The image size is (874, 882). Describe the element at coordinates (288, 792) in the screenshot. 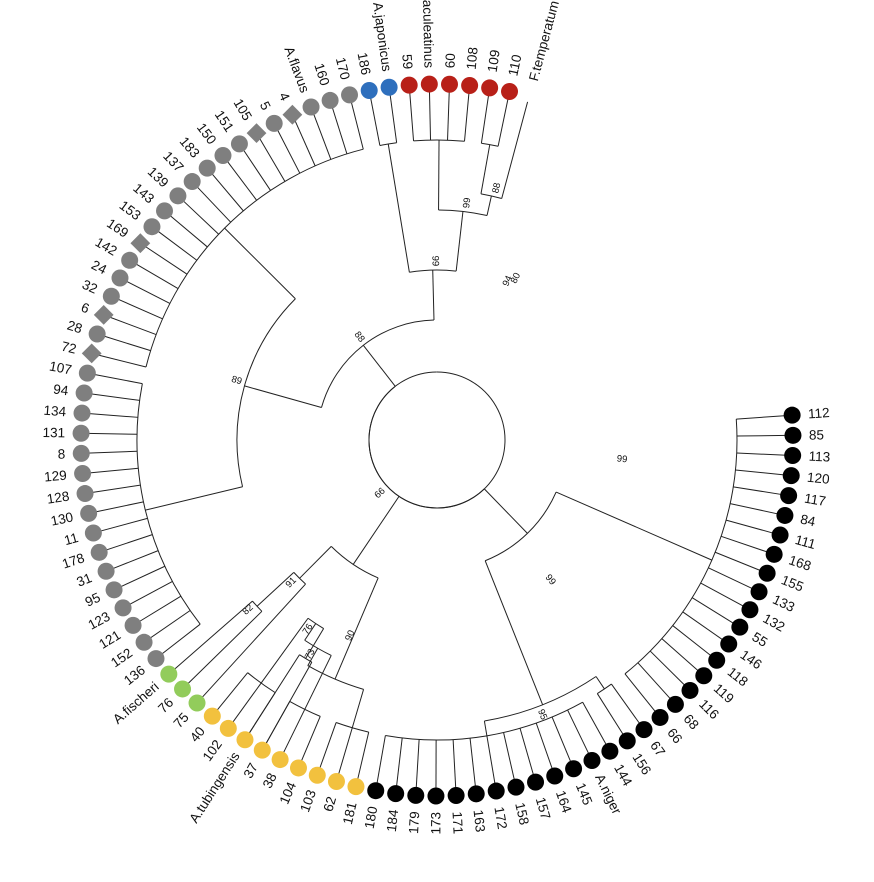

I see `tip-label: 104` at that location.